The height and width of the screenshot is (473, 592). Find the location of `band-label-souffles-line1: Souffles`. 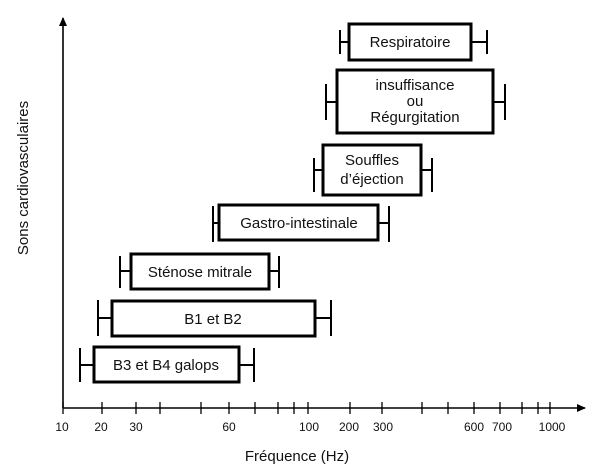

band-label-souffles-line1: Souffles is located at coordinates (372, 160).